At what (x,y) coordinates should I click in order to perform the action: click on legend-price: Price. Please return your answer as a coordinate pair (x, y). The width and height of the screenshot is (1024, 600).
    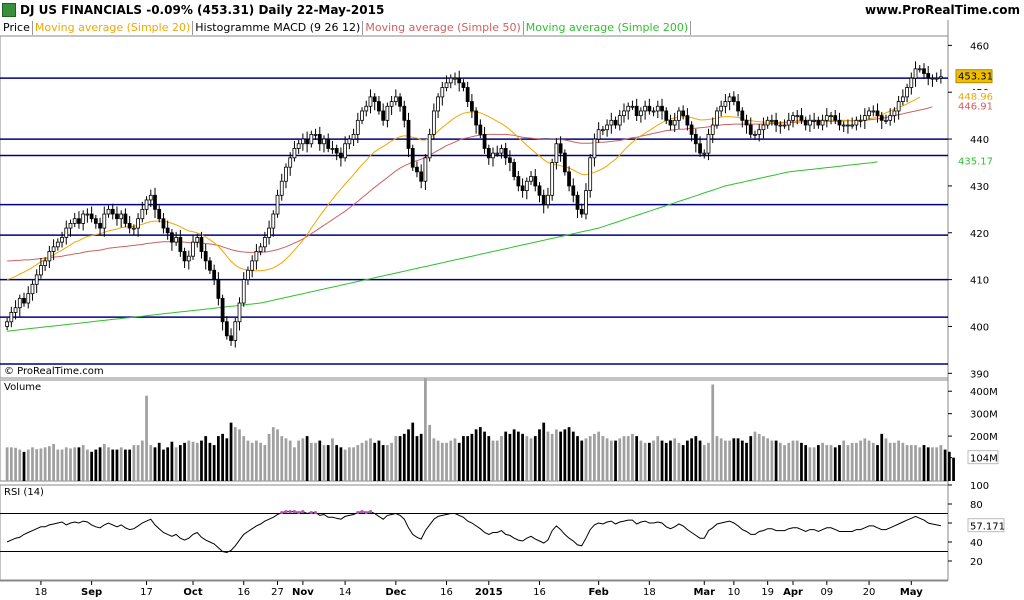
    Looking at the image, I should click on (17, 28).